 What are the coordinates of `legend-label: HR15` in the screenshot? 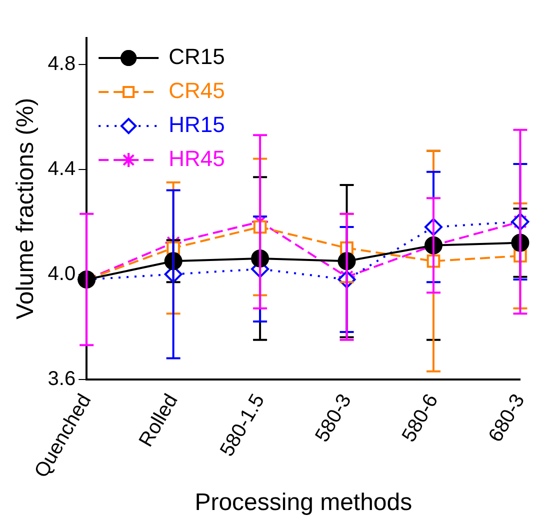 It's located at (196, 125).